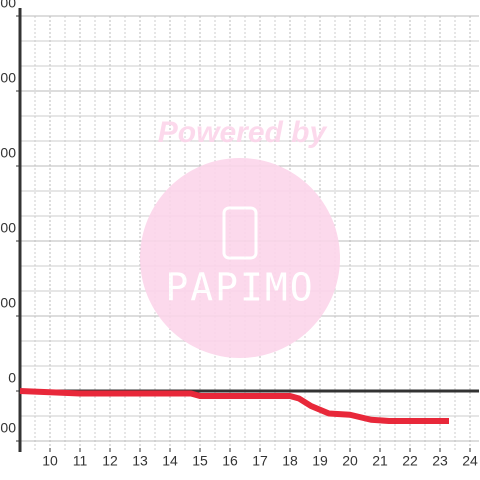 The image size is (480, 480). I want to click on x-tick-label: 11, so click(80, 461).